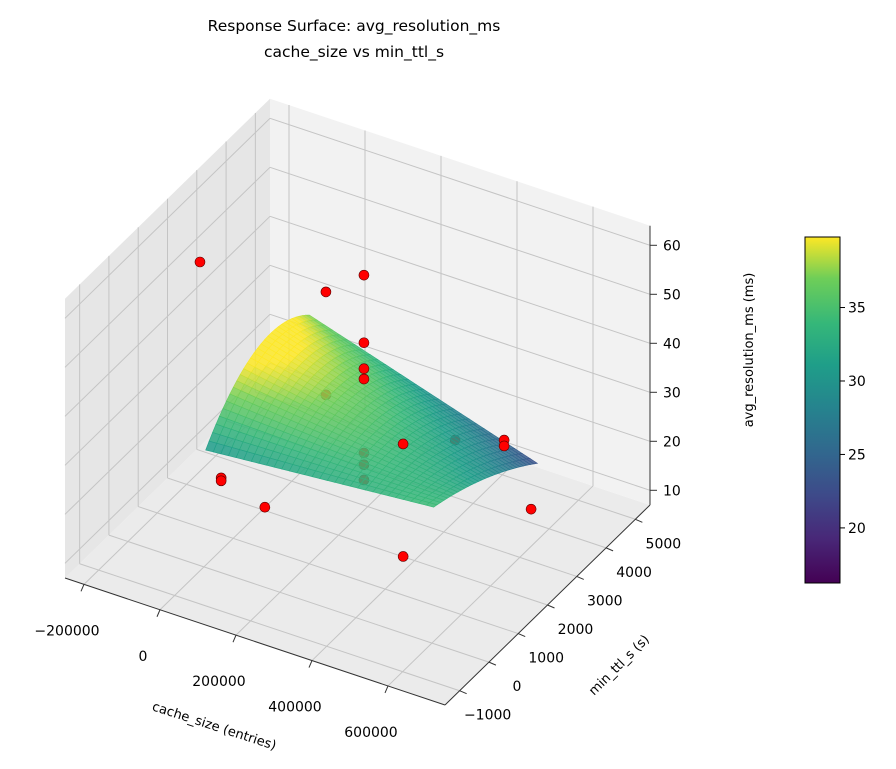 The height and width of the screenshot is (769, 896). Describe the element at coordinates (857, 529) in the screenshot. I see `colorbar-tick-label: 20` at that location.